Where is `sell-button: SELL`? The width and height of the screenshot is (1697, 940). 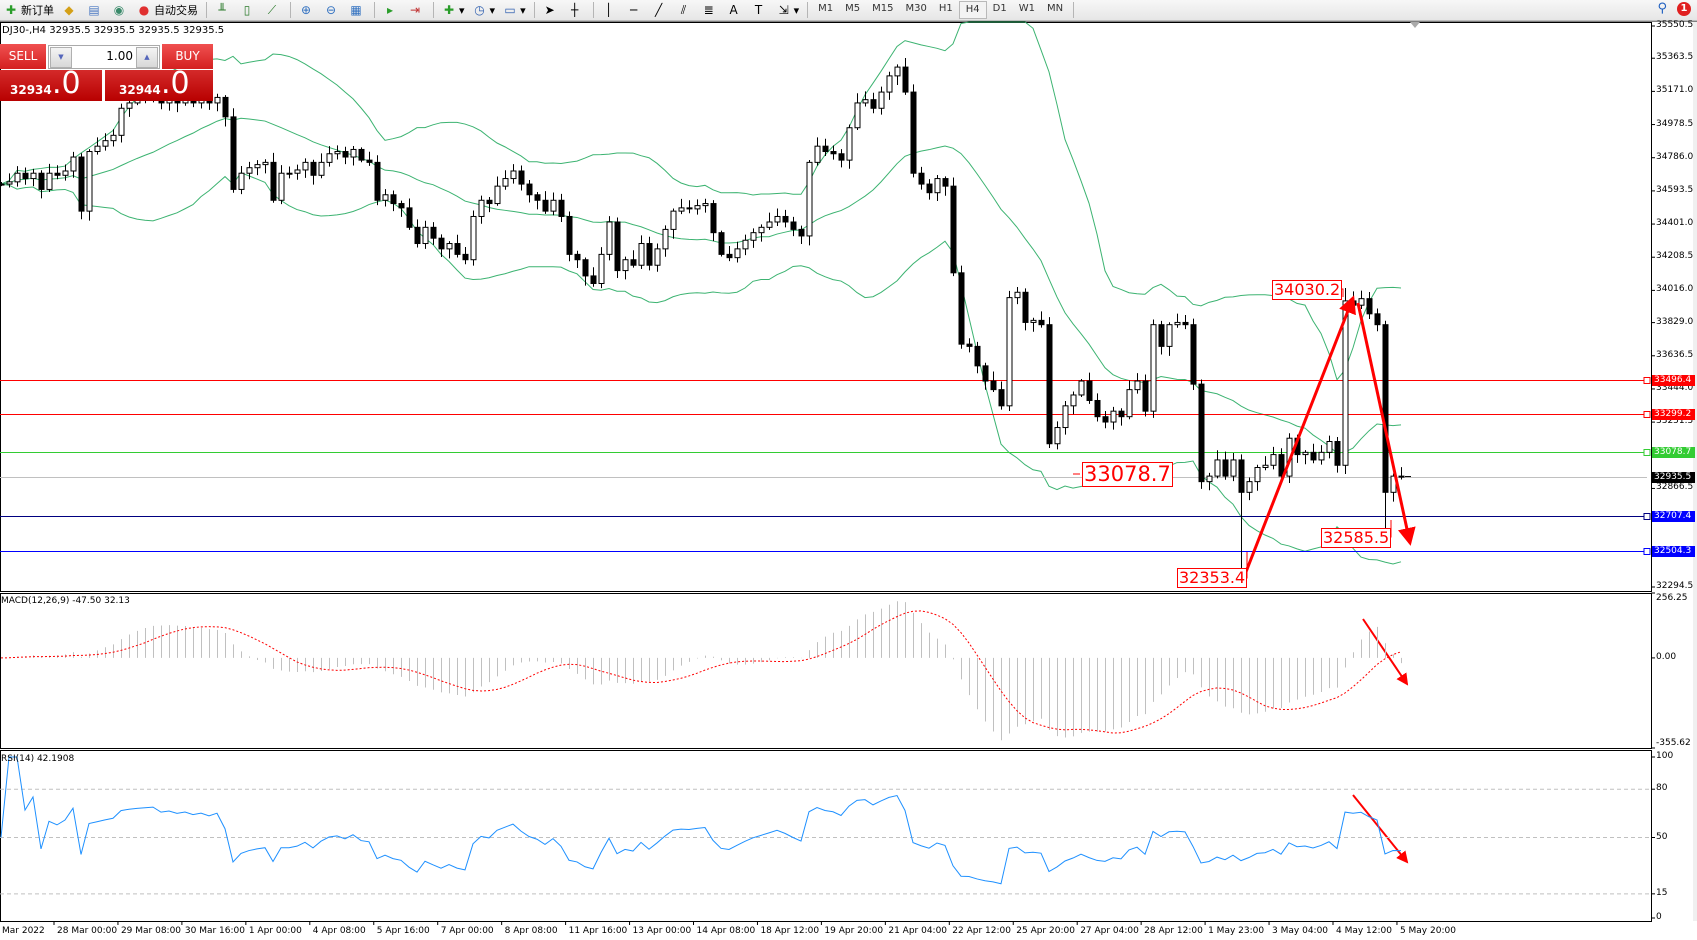 sell-button: SELL is located at coordinates (23, 56).